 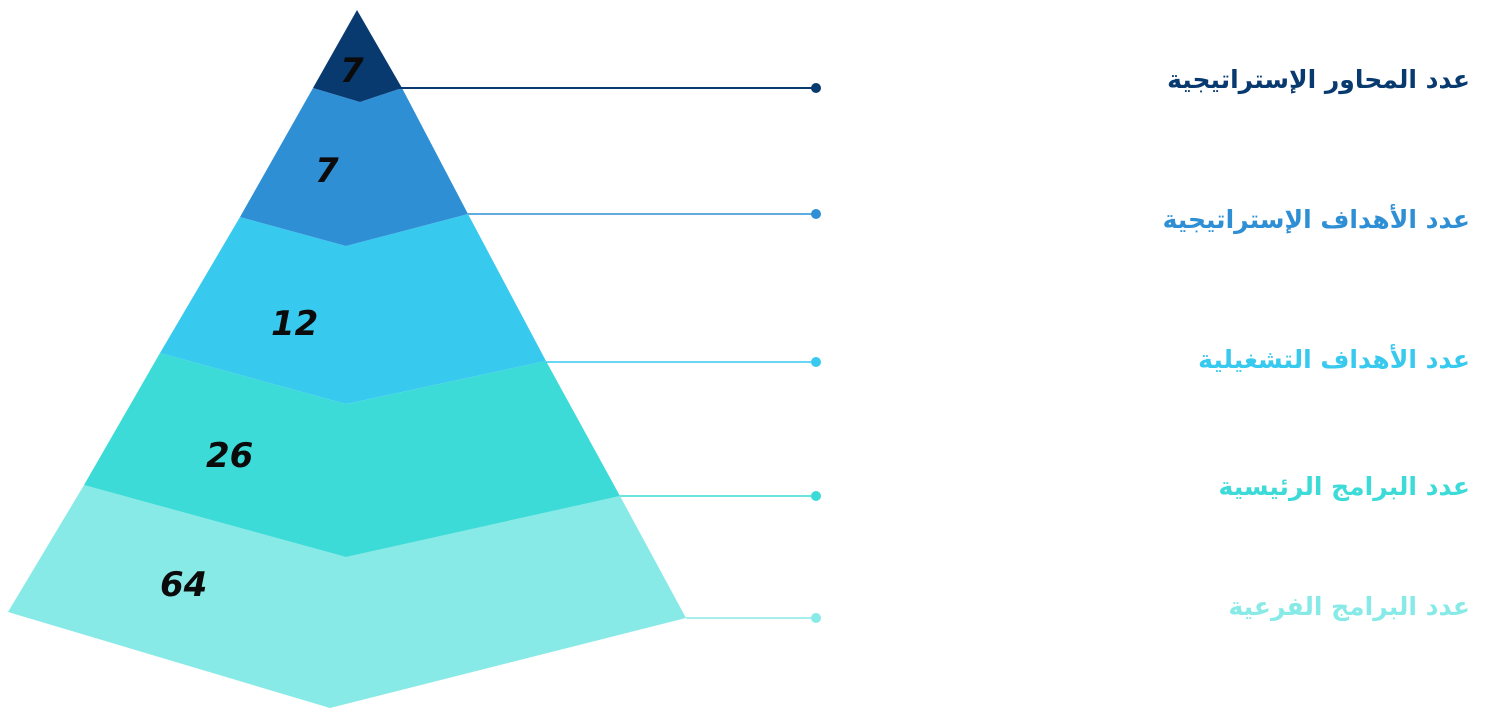 I want to click on connector-dot-strategic-axes, so click(x=816, y=88).